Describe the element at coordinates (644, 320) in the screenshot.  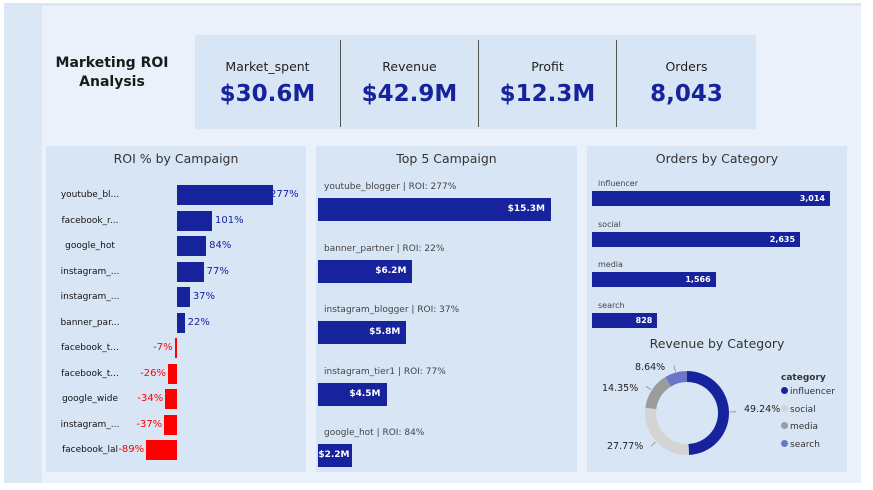
I see `category-data-label: 828` at that location.